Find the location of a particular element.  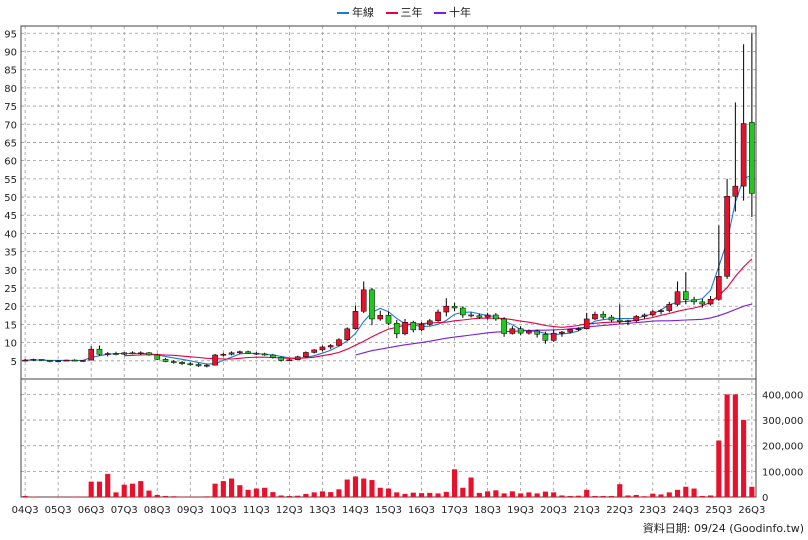

x-tick-label: 05Q3 is located at coordinates (58, 510).